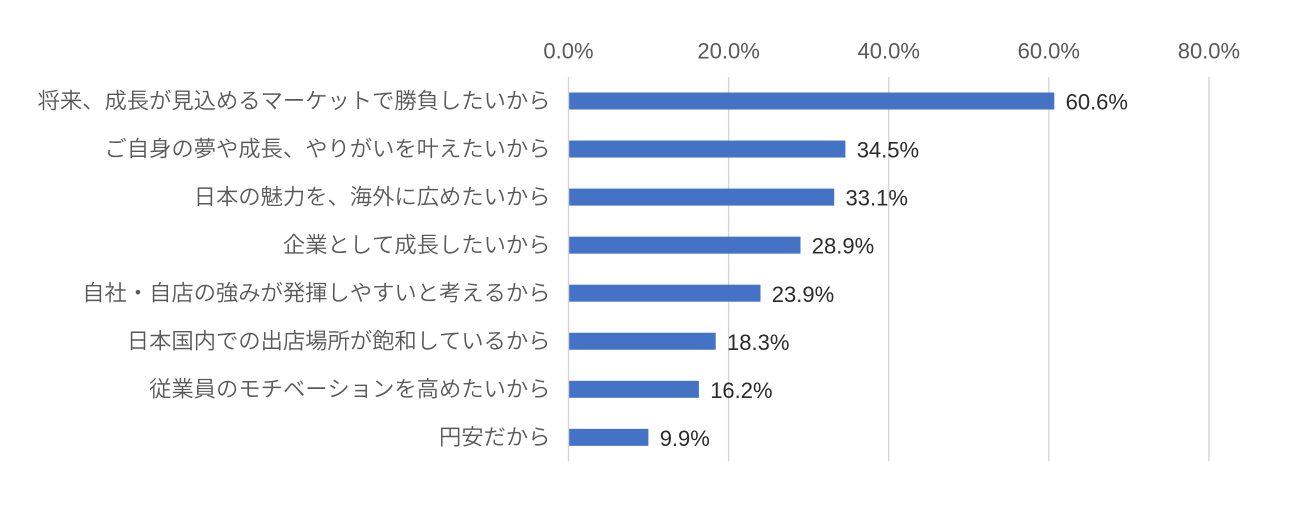  I want to click on svg-text: 33.1%, so click(877, 198).